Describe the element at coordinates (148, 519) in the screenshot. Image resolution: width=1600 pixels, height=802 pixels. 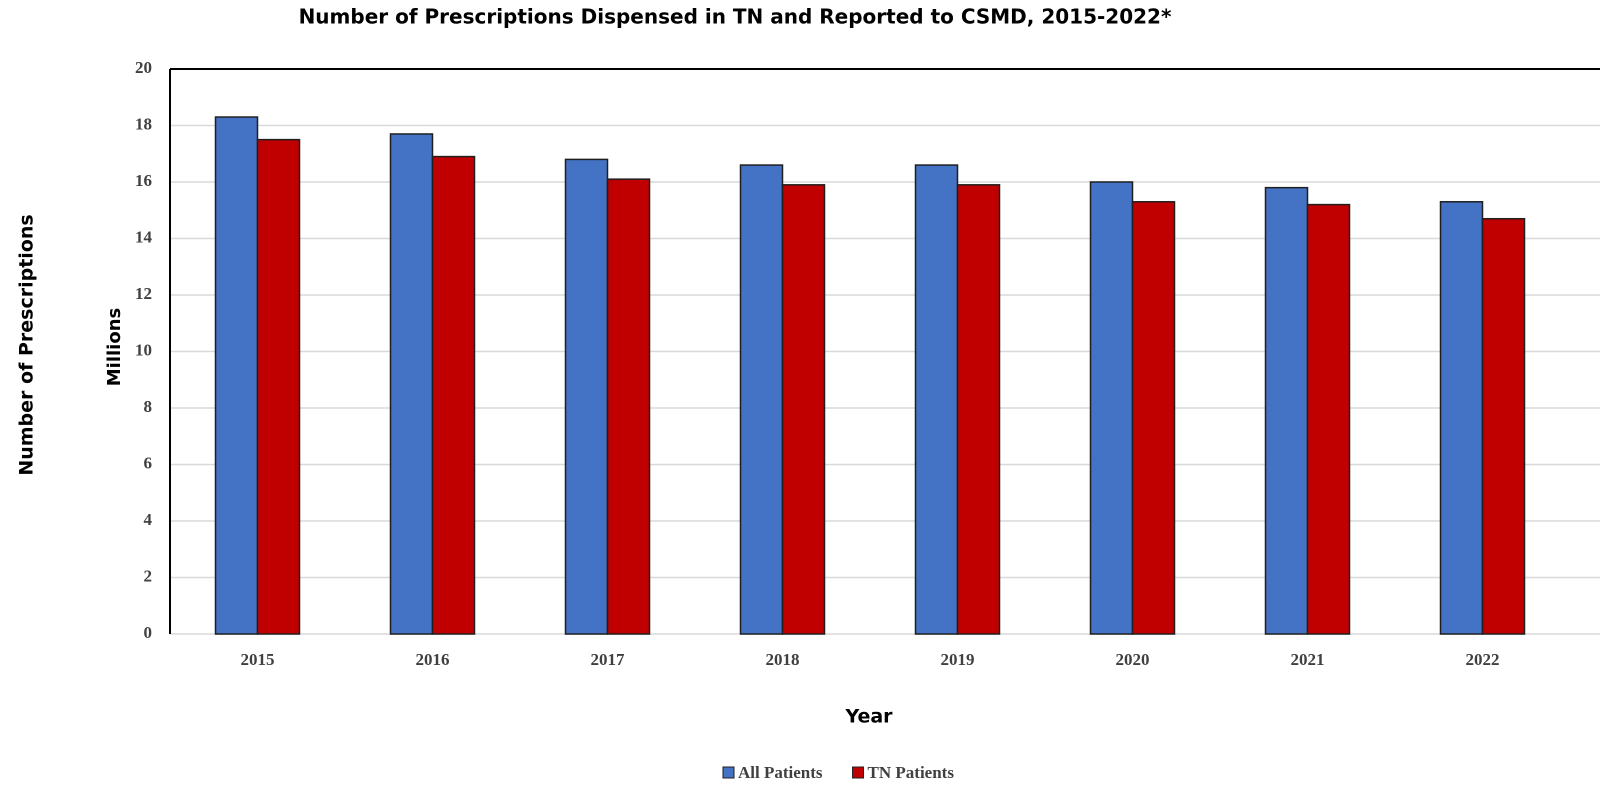
I see `y-tick-label: 4` at that location.